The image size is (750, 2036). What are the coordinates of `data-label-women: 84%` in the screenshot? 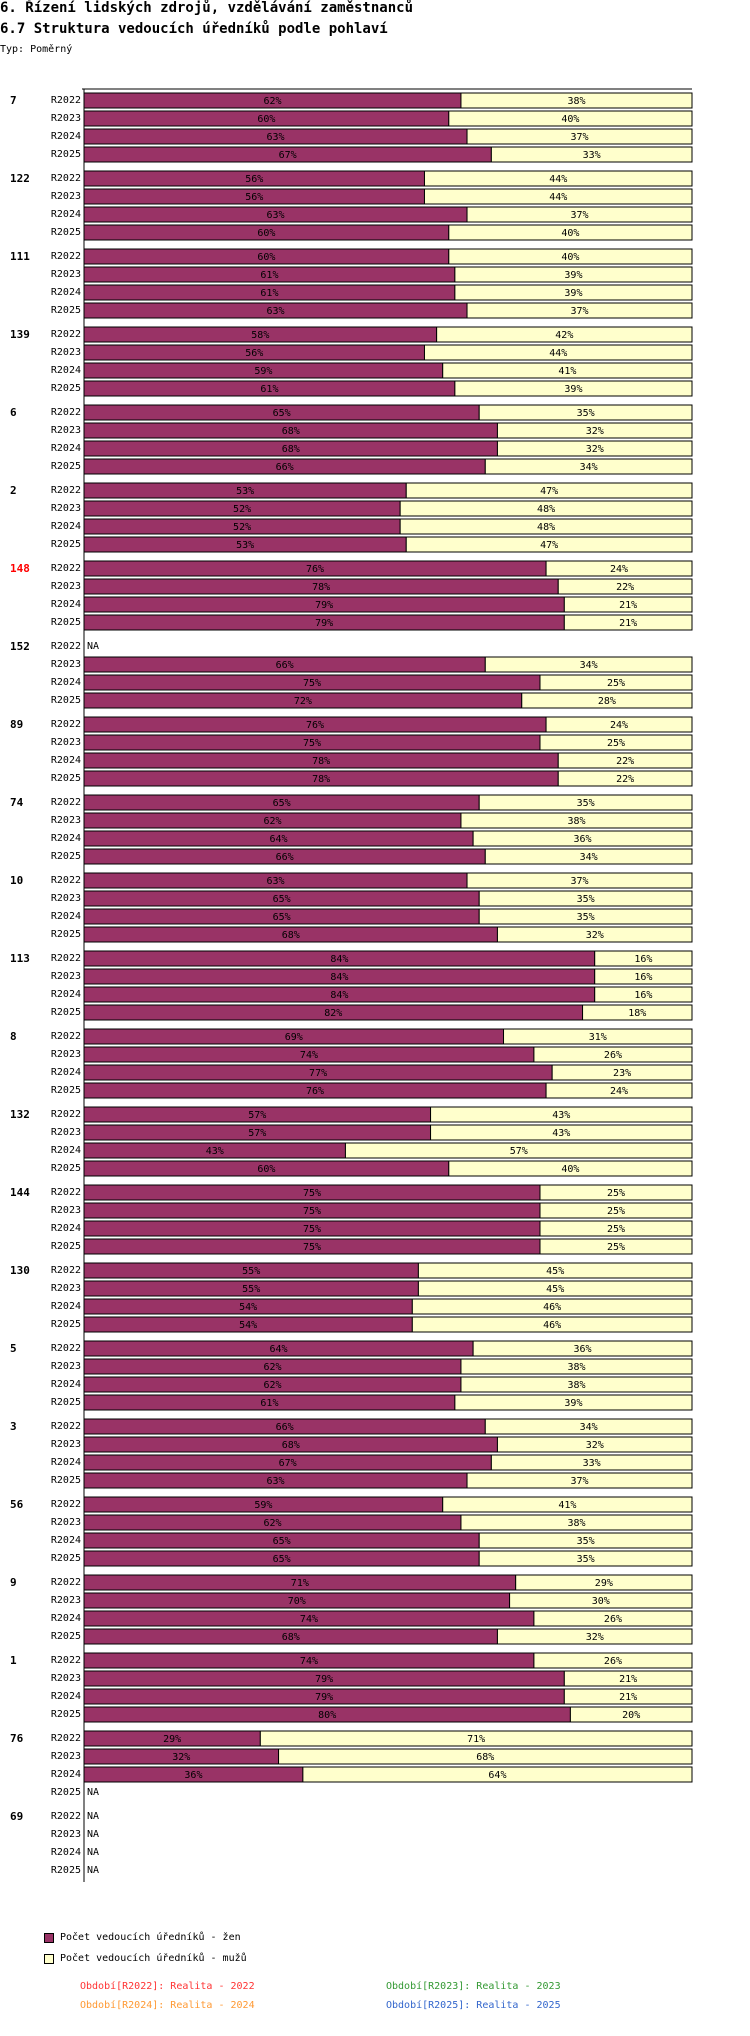 It's located at (339, 959).